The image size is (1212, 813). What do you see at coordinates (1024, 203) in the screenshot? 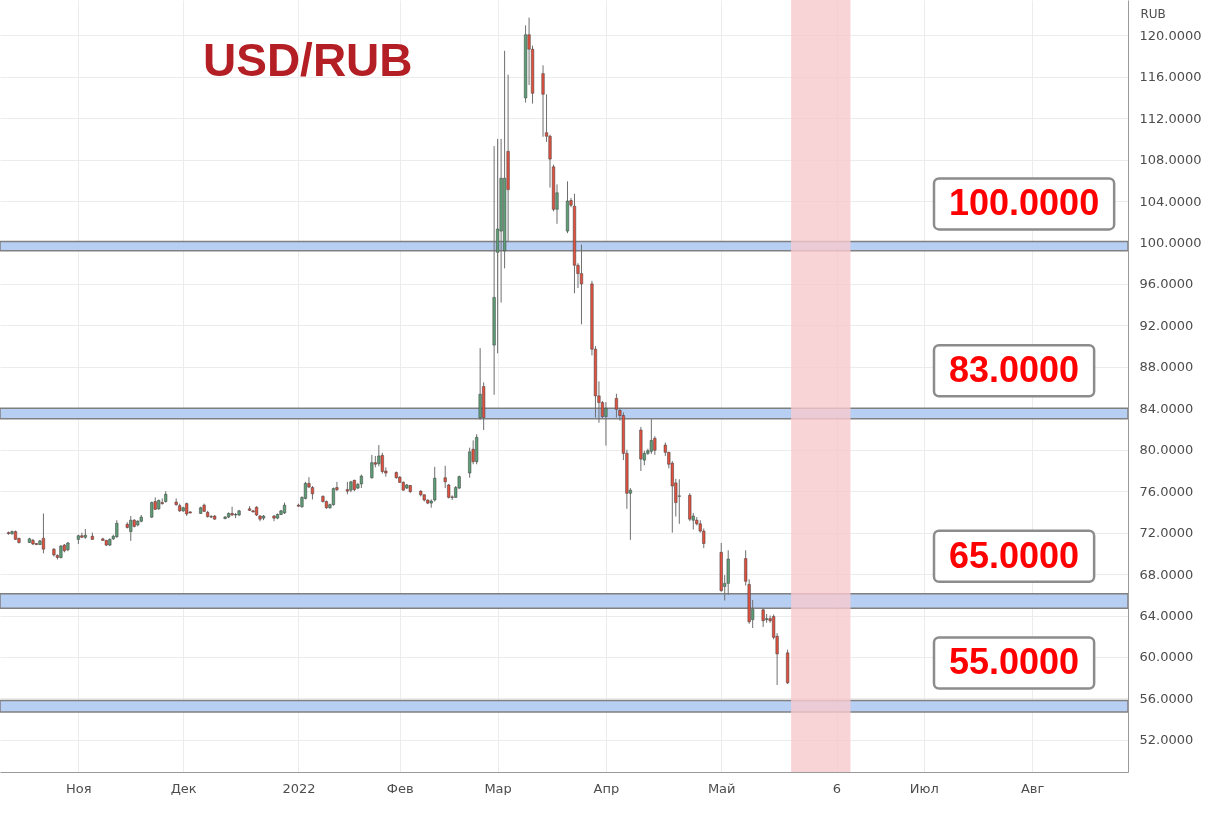
I see `band-label: 100.0000` at bounding box center [1024, 203].